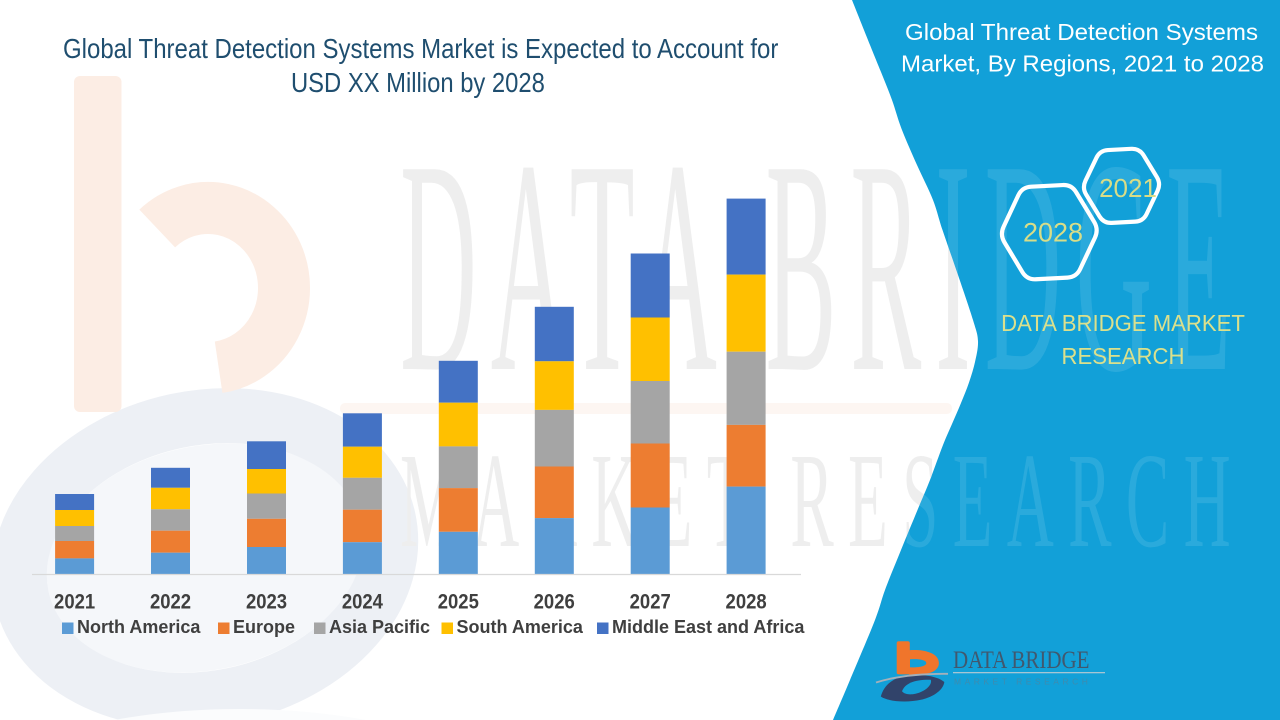  Describe the element at coordinates (266, 601) in the screenshot. I see `svg-text: 2023` at that location.